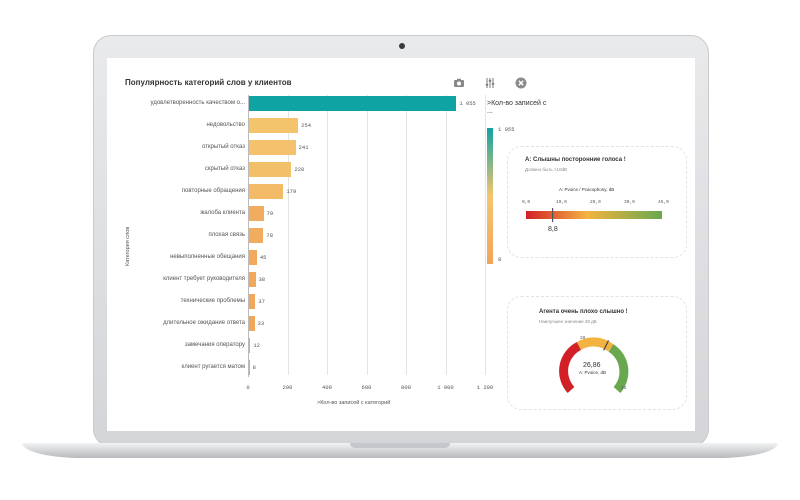 This screenshot has width=800, height=500. I want to click on legend-min: 8, so click(500, 259).